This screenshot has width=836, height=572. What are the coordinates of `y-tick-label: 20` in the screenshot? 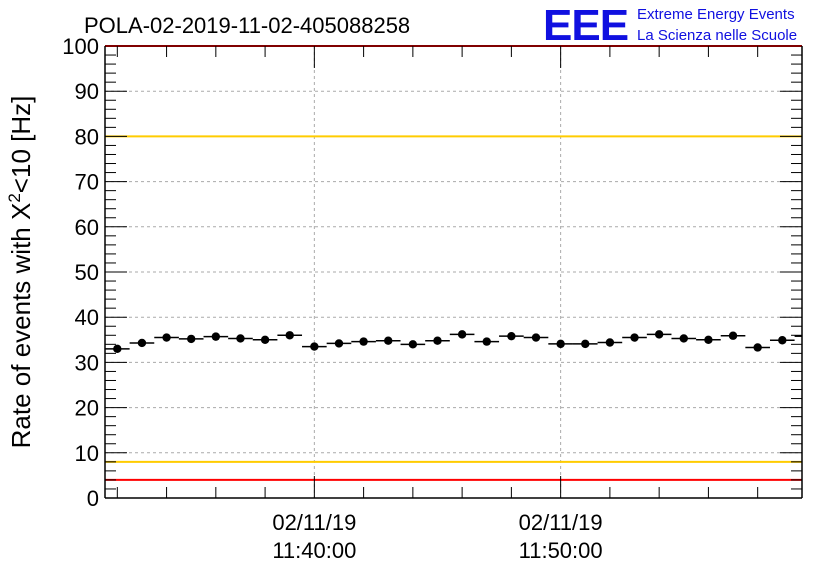 It's located at (87, 408).